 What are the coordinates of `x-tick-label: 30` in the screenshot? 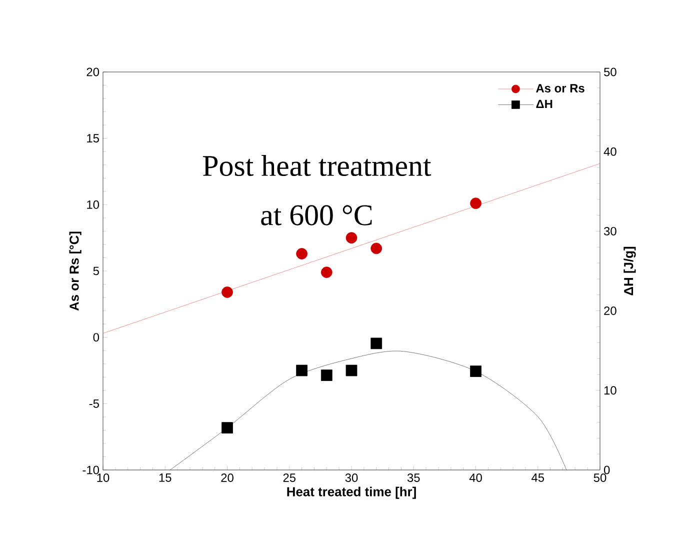 It's located at (351, 478).